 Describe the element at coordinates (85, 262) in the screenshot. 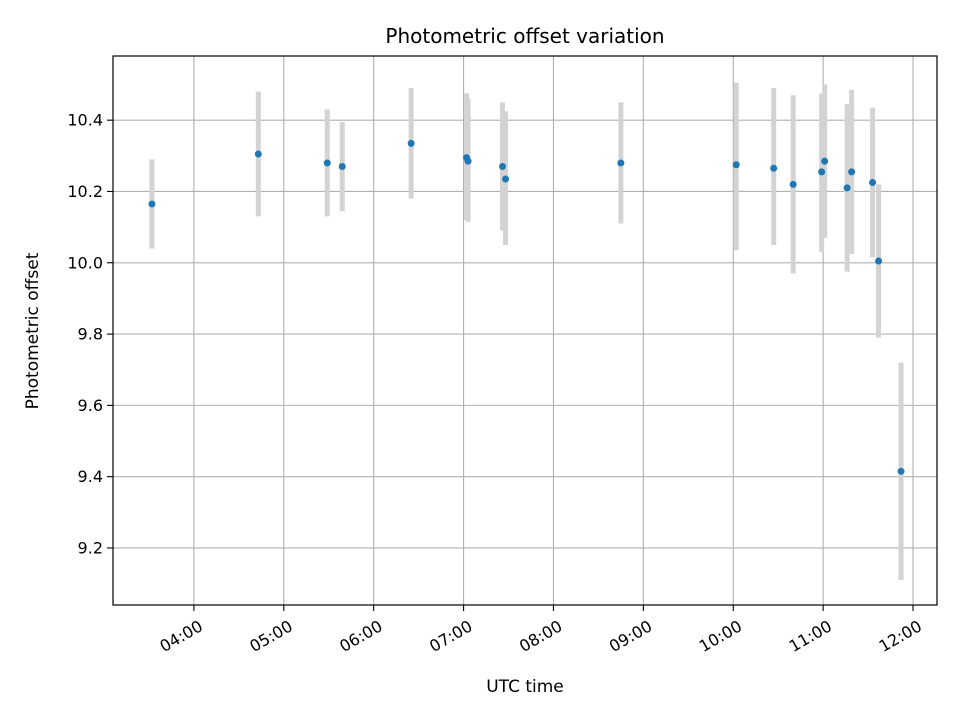

I see `y-tick-label: 10.0` at that location.